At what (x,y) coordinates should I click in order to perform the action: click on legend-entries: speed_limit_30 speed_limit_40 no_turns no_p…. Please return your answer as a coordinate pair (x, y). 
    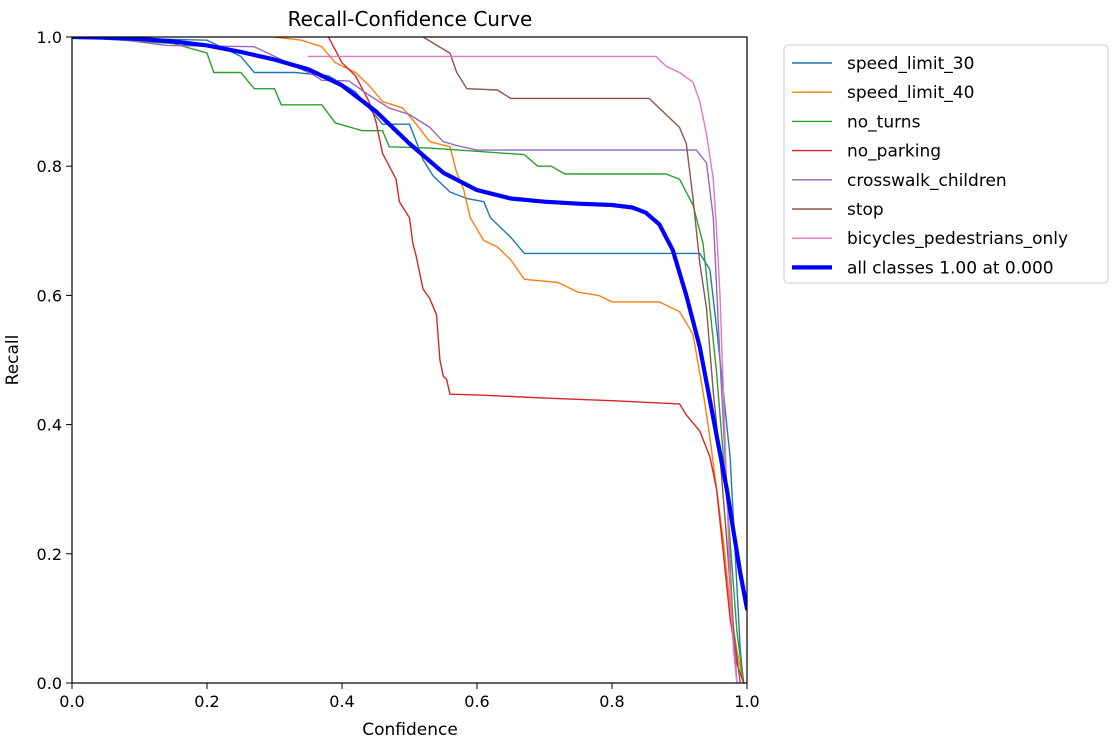
    Looking at the image, I should click on (930, 166).